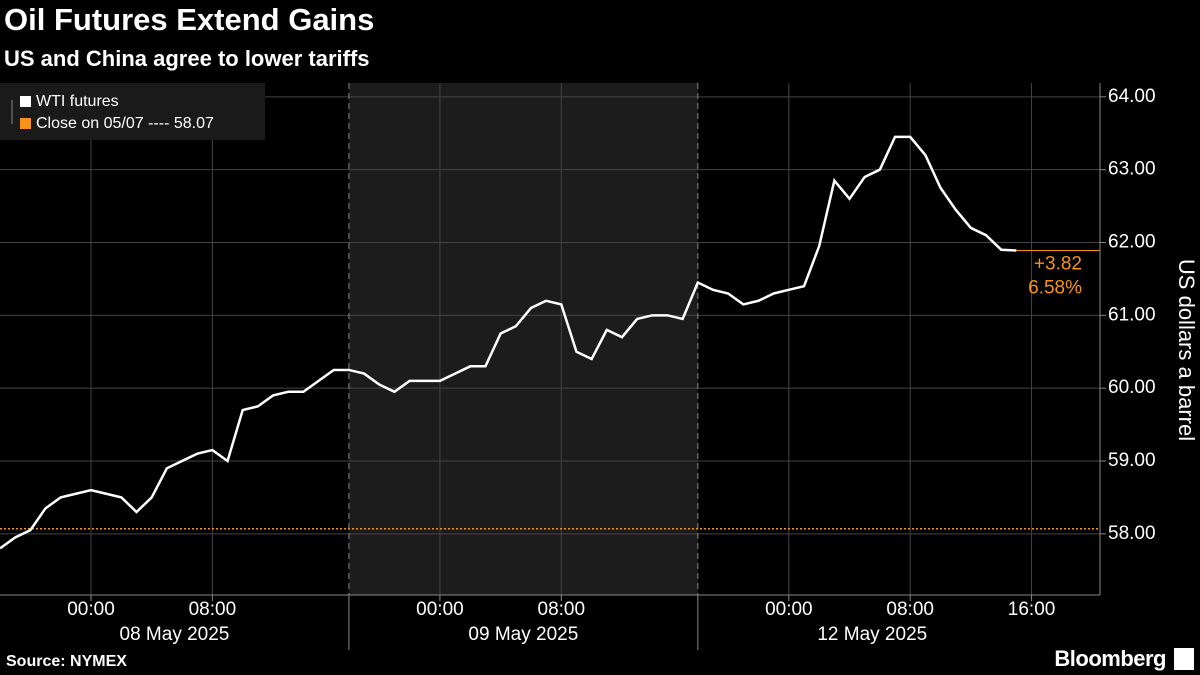  Describe the element at coordinates (1186, 350) in the screenshot. I see `y-axis-title: US dollars a barrel` at that location.